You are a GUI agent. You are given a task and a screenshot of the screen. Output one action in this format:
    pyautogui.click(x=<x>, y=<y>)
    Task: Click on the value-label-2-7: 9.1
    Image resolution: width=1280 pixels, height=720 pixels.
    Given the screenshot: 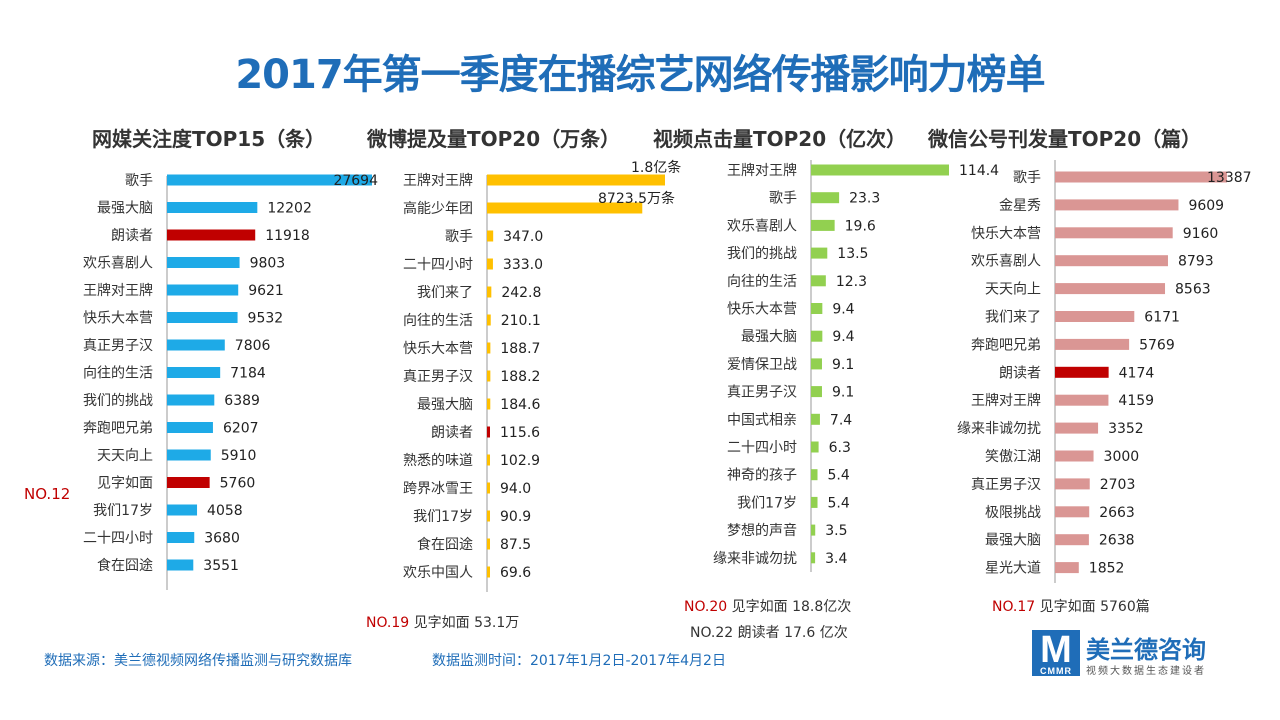 What is the action you would take?
    pyautogui.click(x=843, y=365)
    